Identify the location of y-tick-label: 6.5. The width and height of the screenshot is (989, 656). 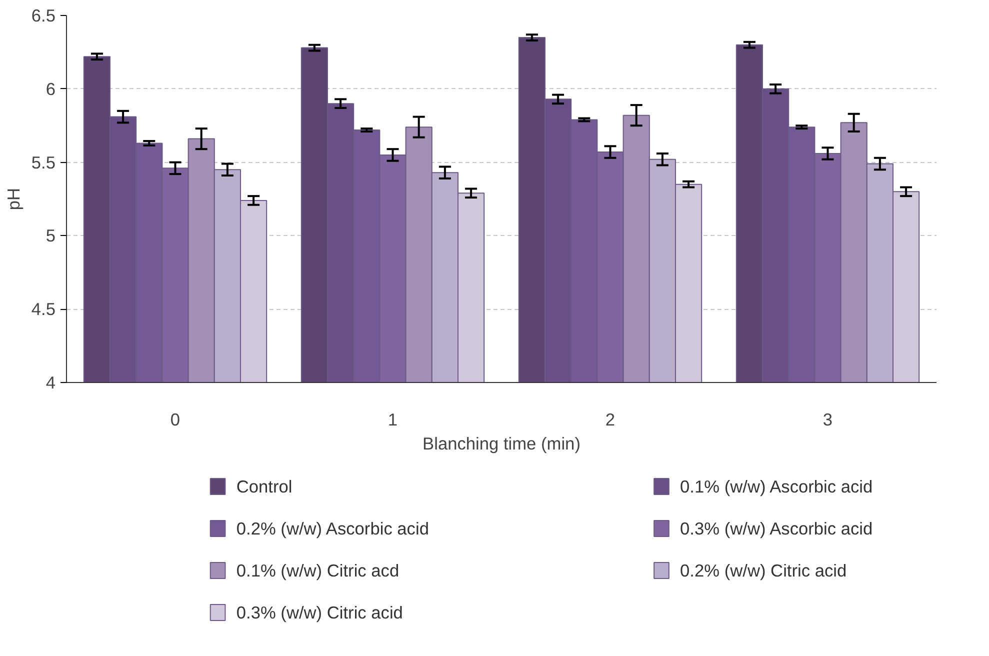
(43, 16).